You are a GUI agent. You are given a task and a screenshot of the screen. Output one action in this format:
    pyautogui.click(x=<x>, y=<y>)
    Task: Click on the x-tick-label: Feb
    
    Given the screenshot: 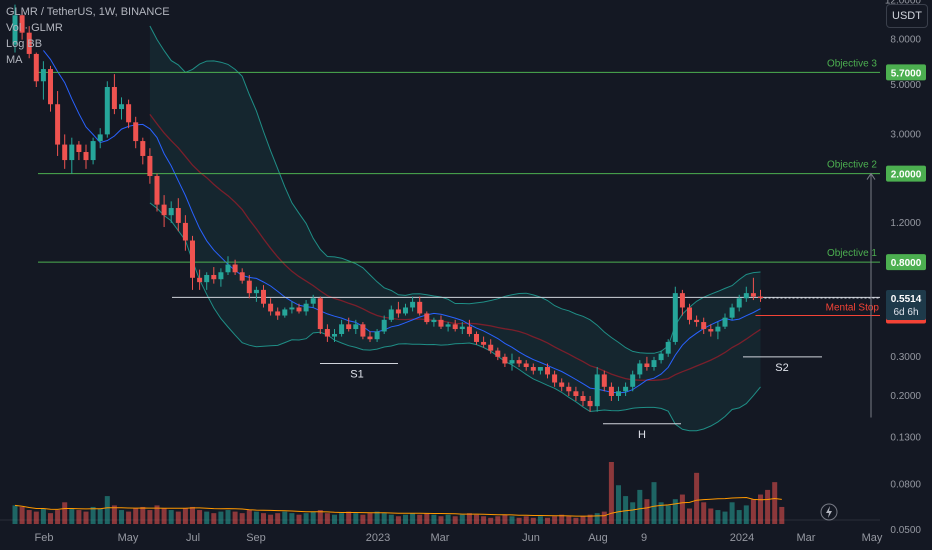 What is the action you would take?
    pyautogui.click(x=44, y=538)
    